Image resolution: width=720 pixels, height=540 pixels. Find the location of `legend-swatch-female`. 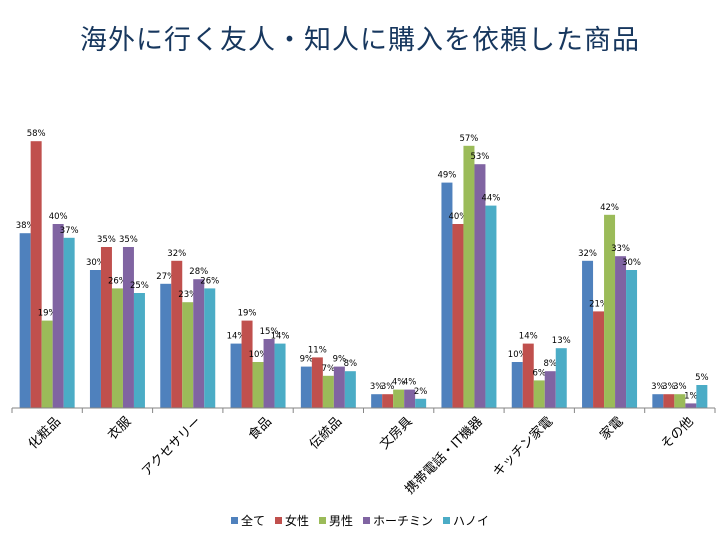

legend-swatch-female is located at coordinates (278, 520).